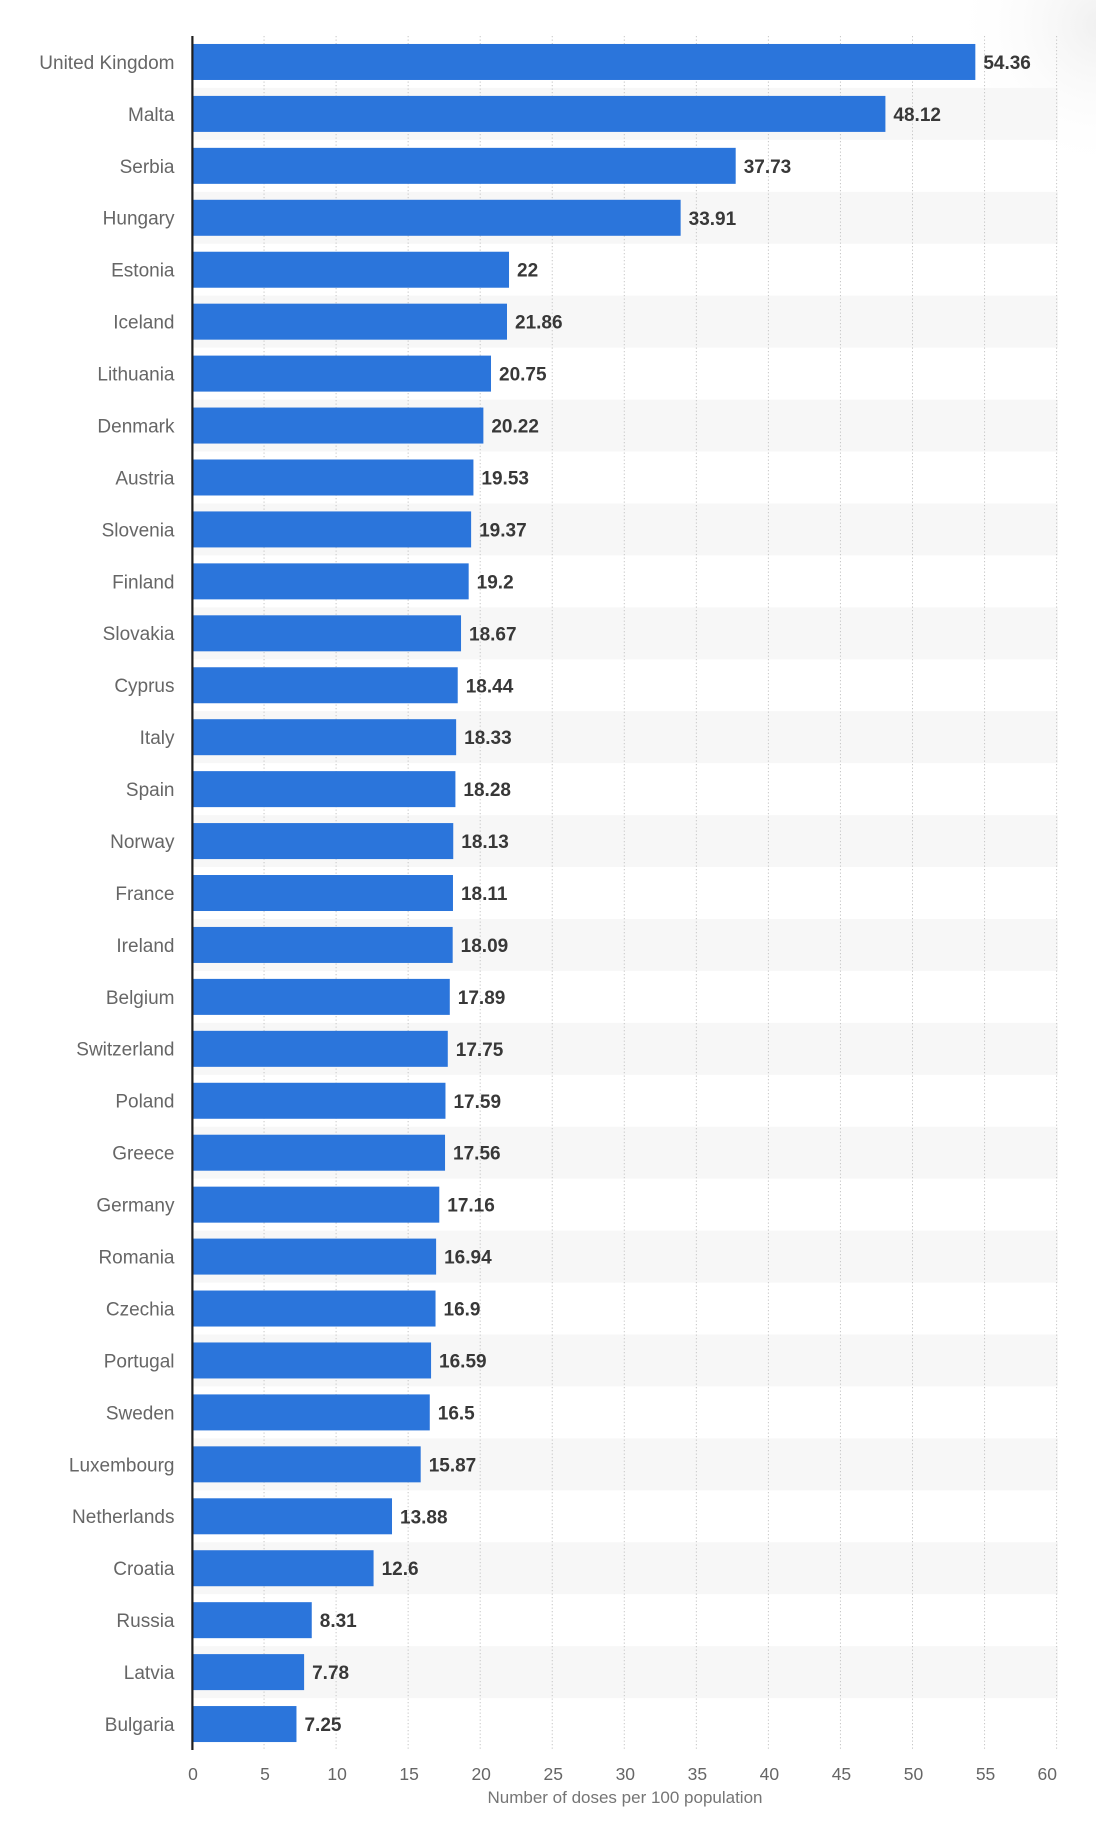 This screenshot has height=1833, width=1096. Describe the element at coordinates (456, 1413) in the screenshot. I see `svg-text: 16.5` at that location.